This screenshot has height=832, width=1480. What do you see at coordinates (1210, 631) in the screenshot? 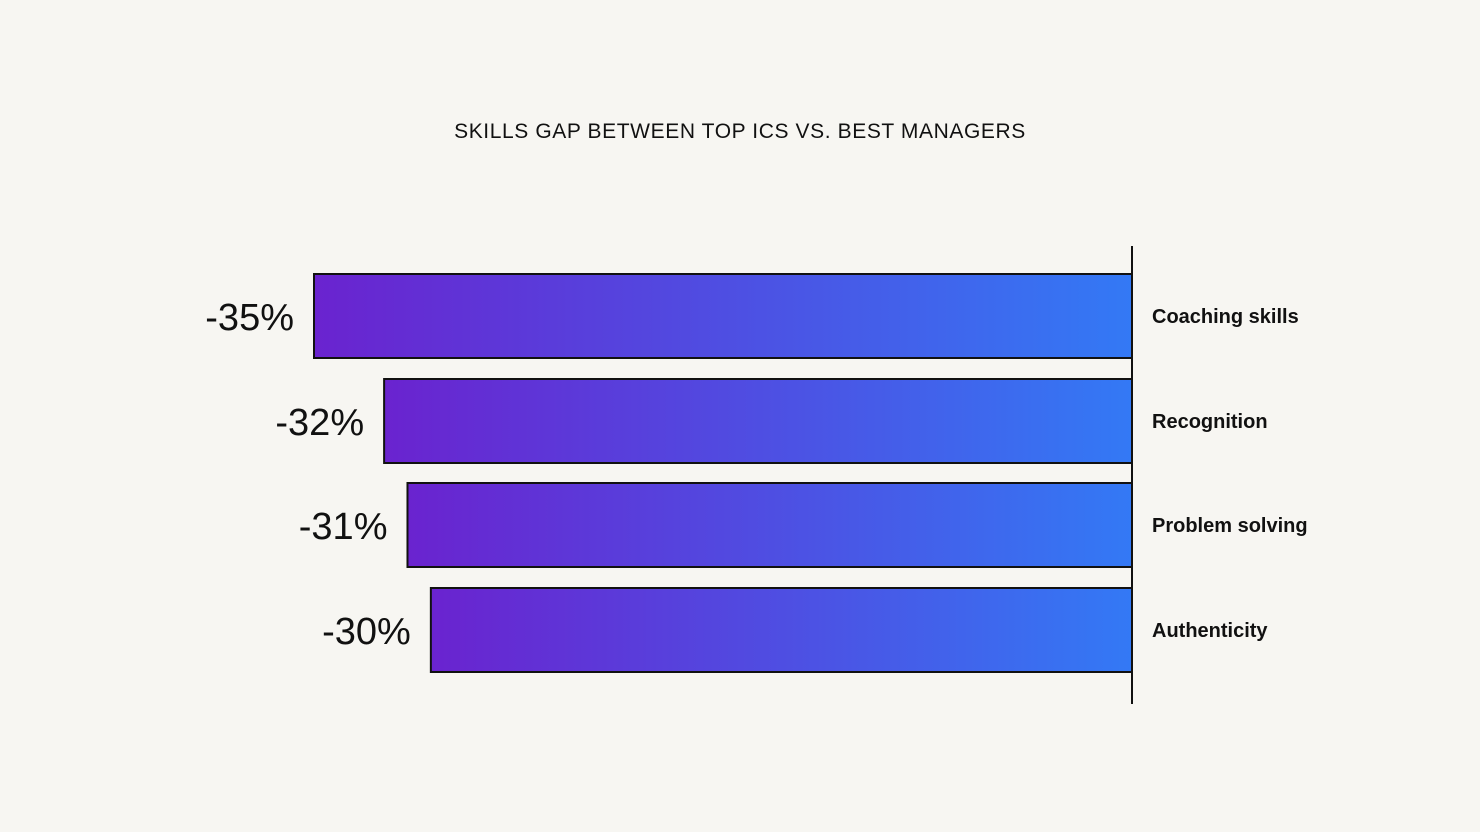
I see `category-label-authenticity: Authenticity` at bounding box center [1210, 631].